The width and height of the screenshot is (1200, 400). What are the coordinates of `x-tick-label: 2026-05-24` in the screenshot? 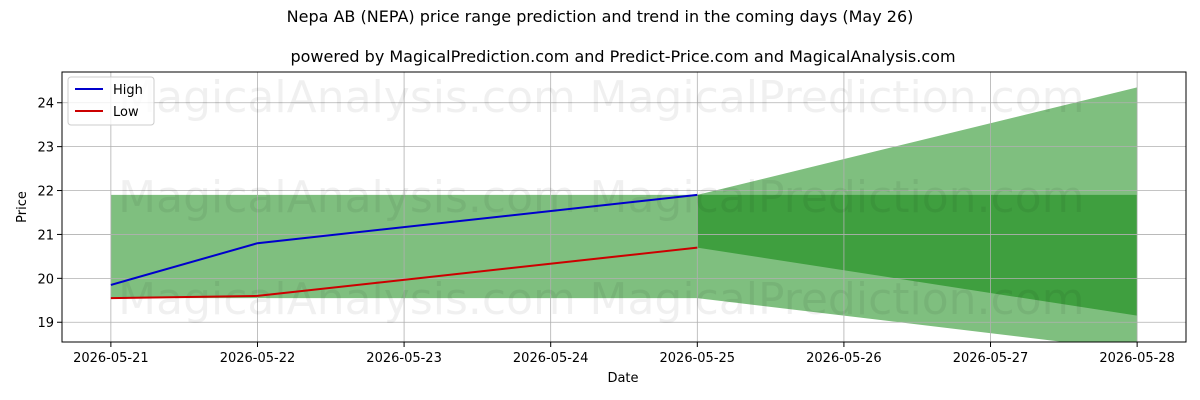 It's located at (551, 358).